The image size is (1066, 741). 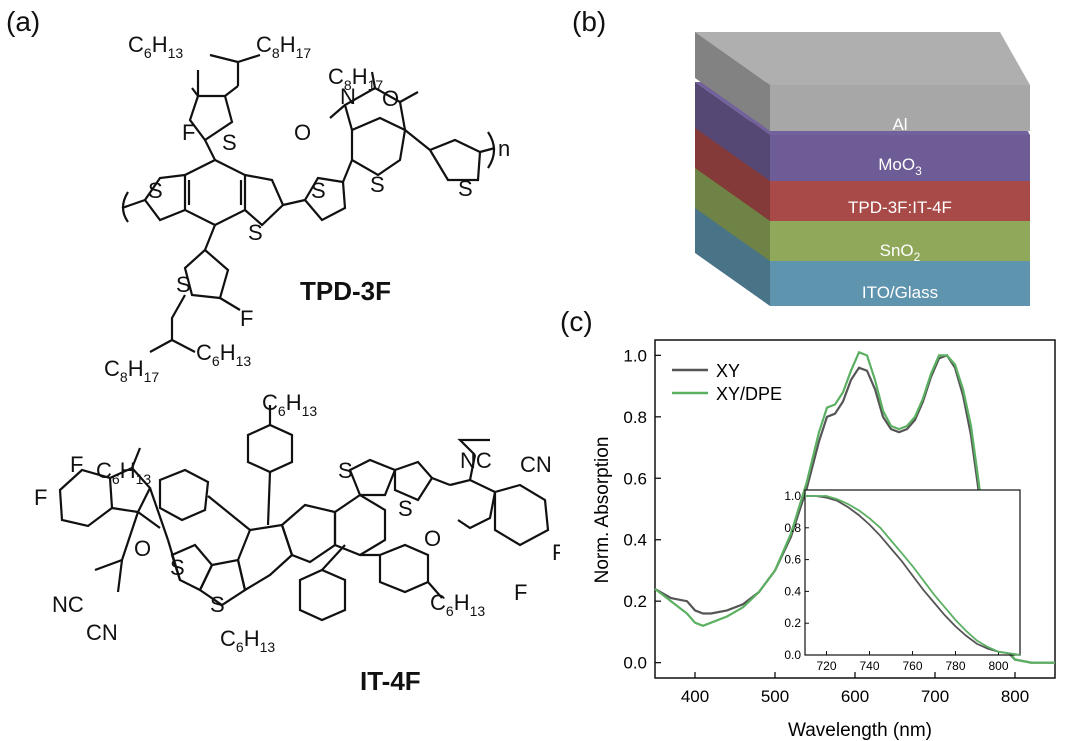 I want to click on acceptor-name: IT-4F, so click(x=390, y=681).